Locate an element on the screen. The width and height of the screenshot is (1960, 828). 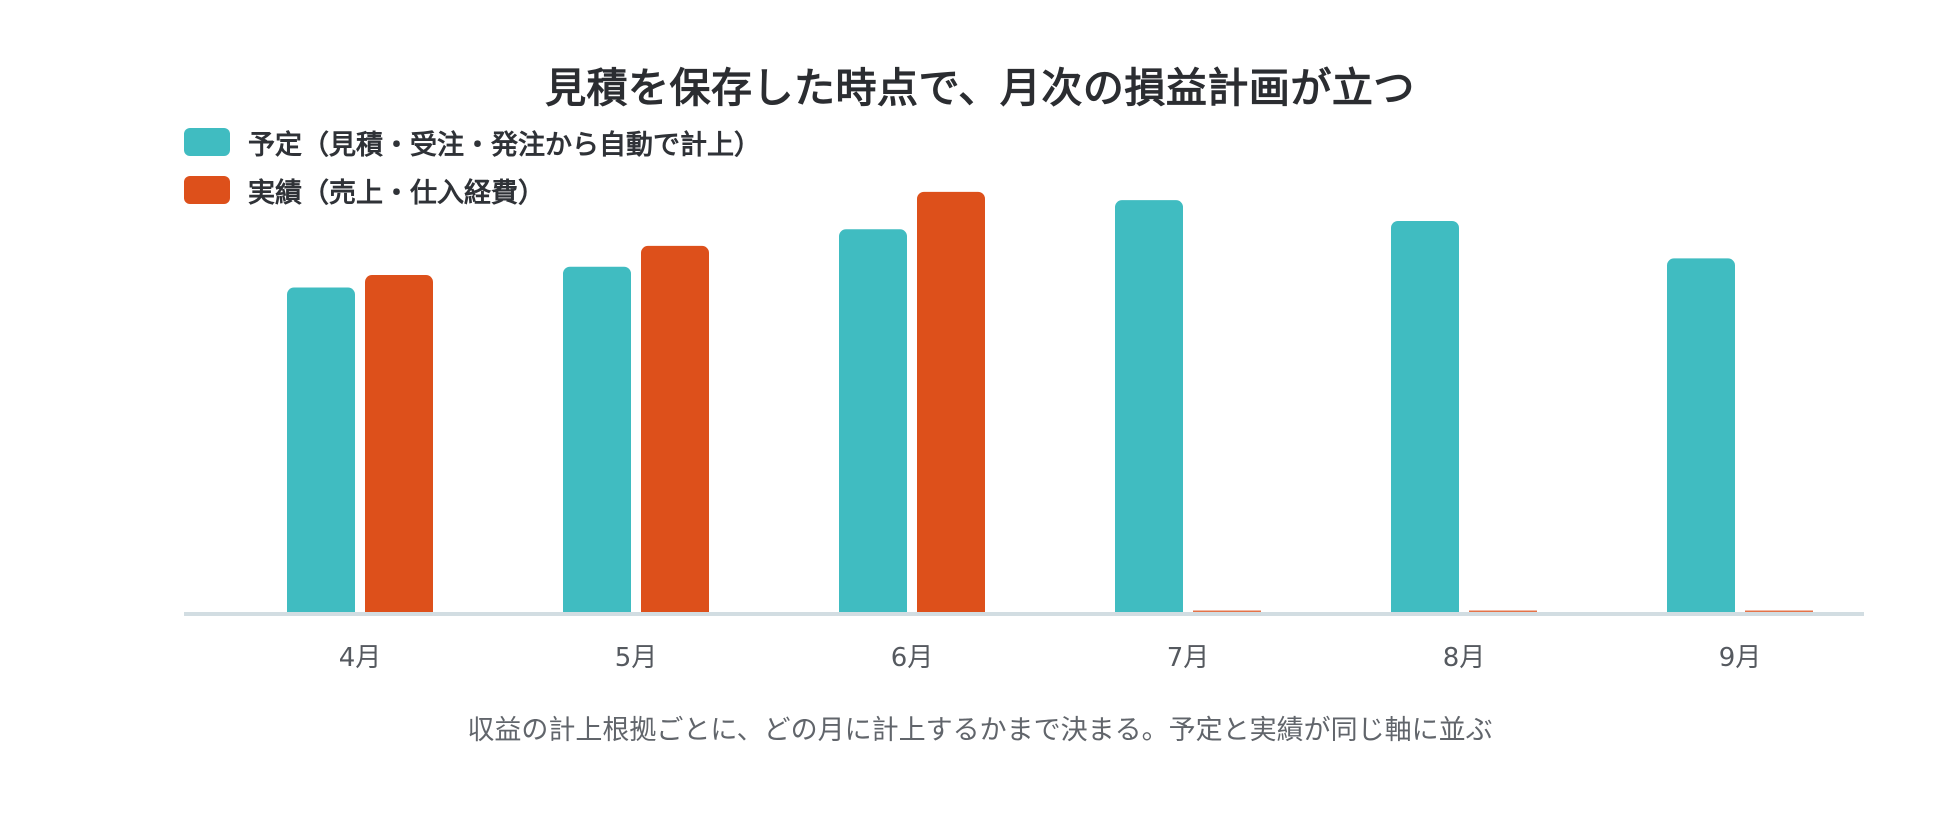
chart-caption: 収益の計上根拠ごとに、どの月に計上するかまで決まる。予定と実績が同じ軸に並ぶ is located at coordinates (980, 730).